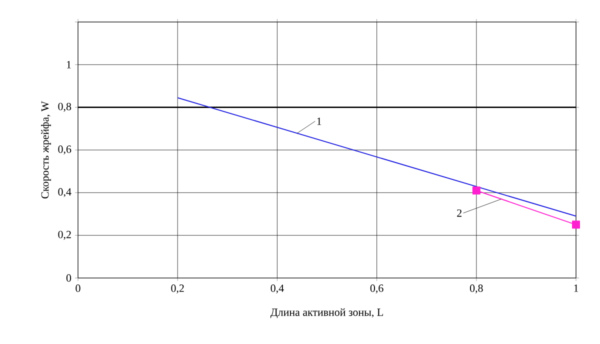 Image resolution: width=600 pixels, height=344 pixels. Describe the element at coordinates (277, 289) in the screenshot. I see `x-tick-label: 0,4` at that location.